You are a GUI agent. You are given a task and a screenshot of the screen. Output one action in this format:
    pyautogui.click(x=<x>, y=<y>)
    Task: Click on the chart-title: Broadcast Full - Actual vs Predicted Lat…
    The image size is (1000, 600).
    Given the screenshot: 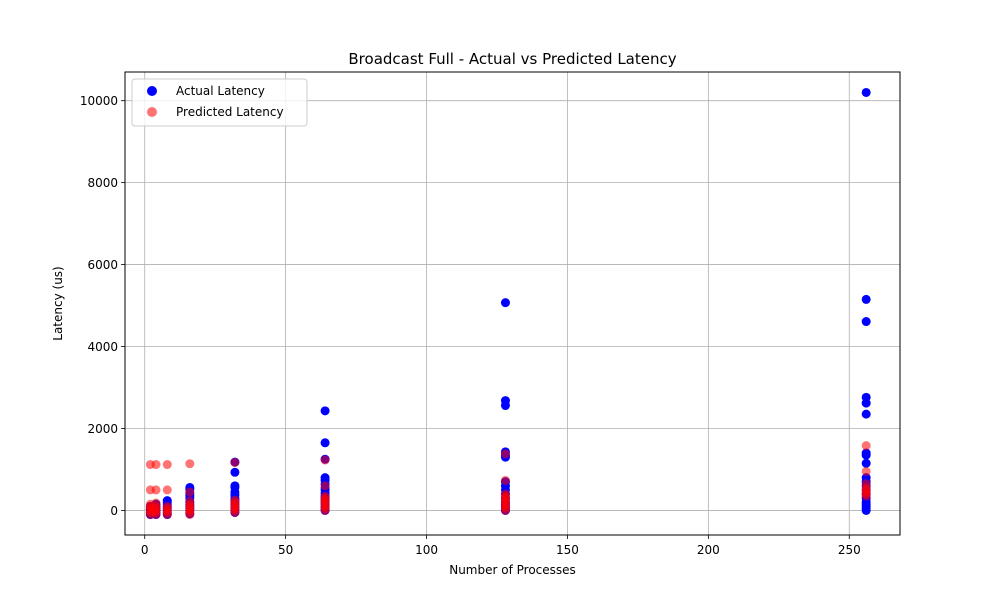 What is the action you would take?
    pyautogui.click(x=512, y=59)
    